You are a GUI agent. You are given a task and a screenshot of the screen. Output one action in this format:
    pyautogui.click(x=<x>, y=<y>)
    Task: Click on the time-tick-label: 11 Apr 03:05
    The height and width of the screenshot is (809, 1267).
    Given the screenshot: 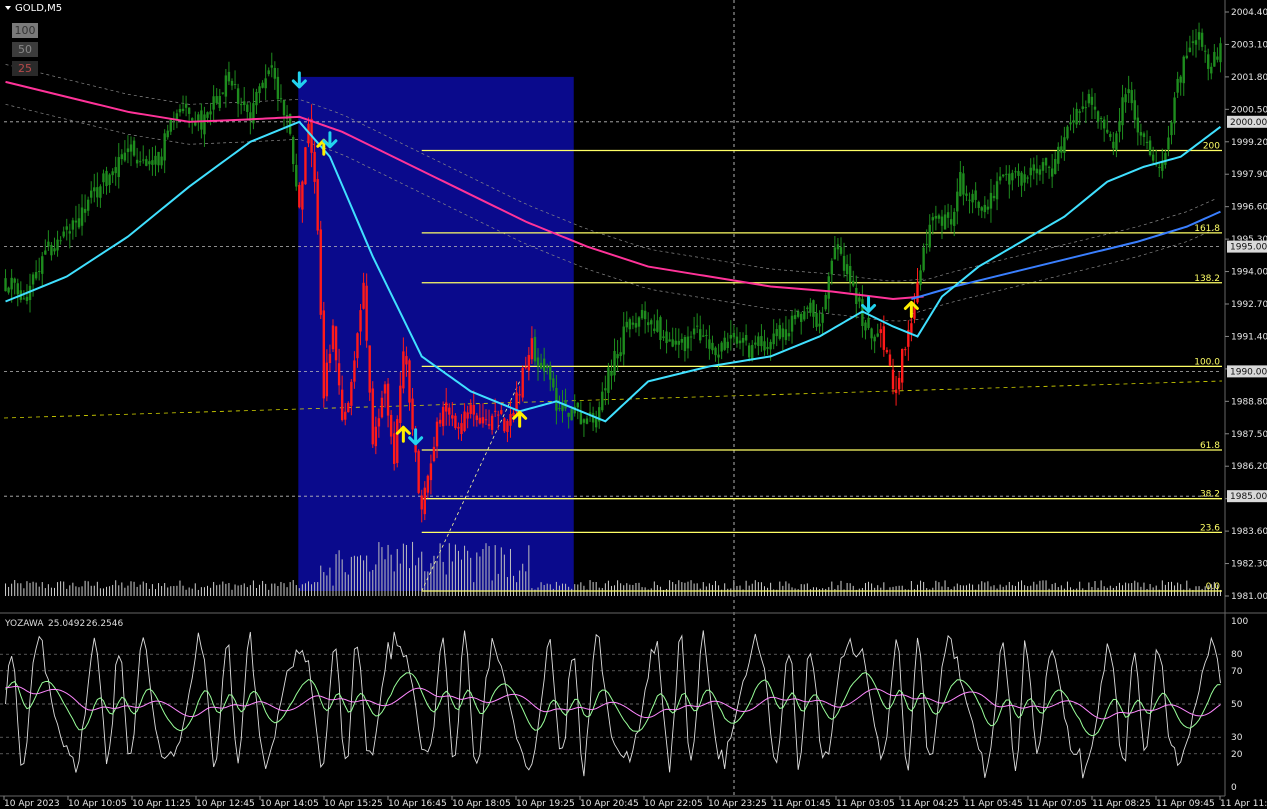 What is the action you would take?
    pyautogui.click(x=865, y=804)
    